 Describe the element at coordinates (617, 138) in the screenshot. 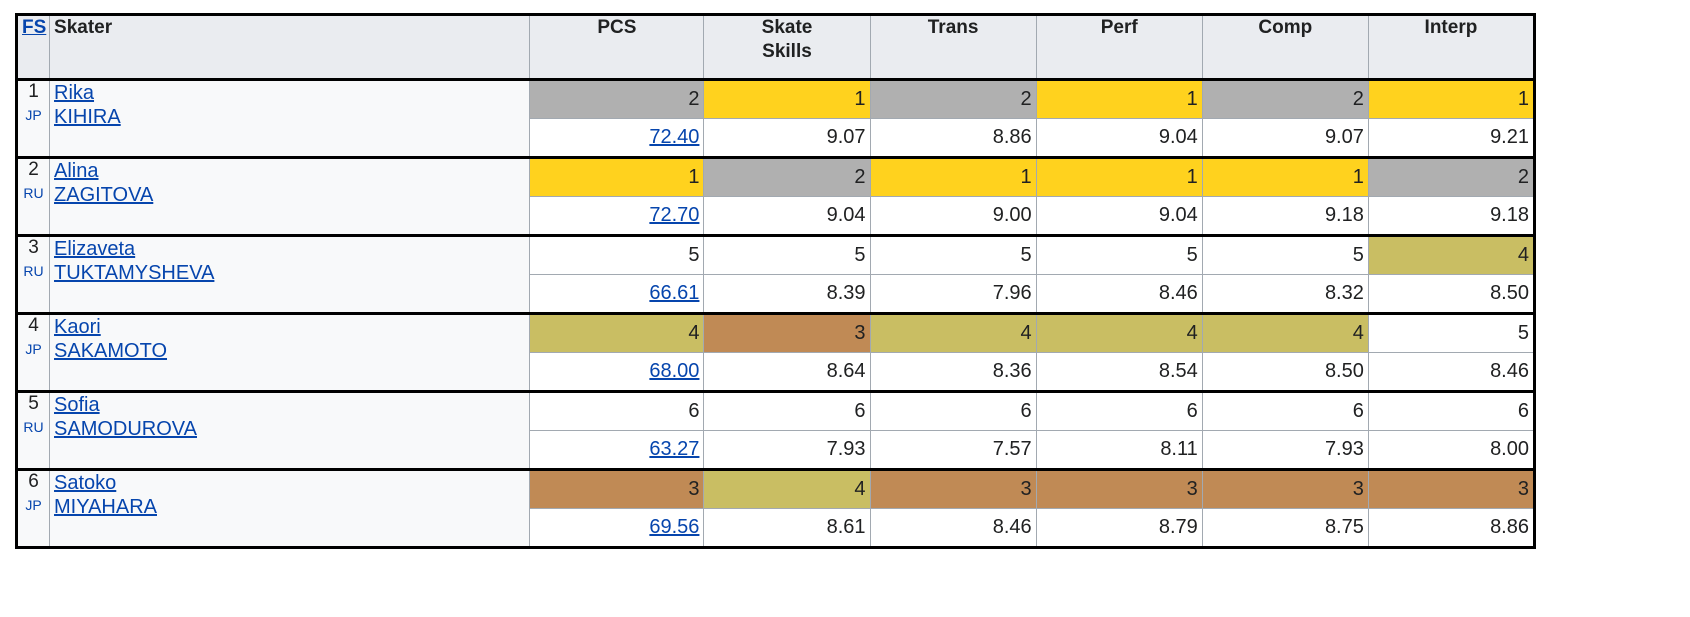

I see `pcs-score: 72.40` at that location.